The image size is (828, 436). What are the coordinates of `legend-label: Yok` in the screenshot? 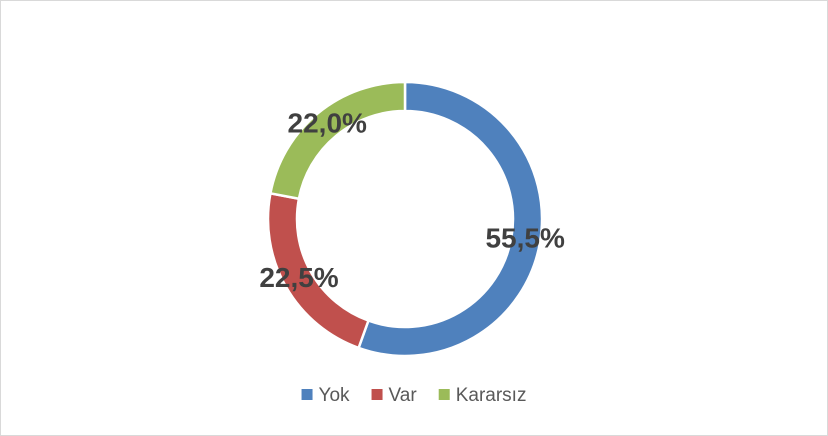 It's located at (334, 395).